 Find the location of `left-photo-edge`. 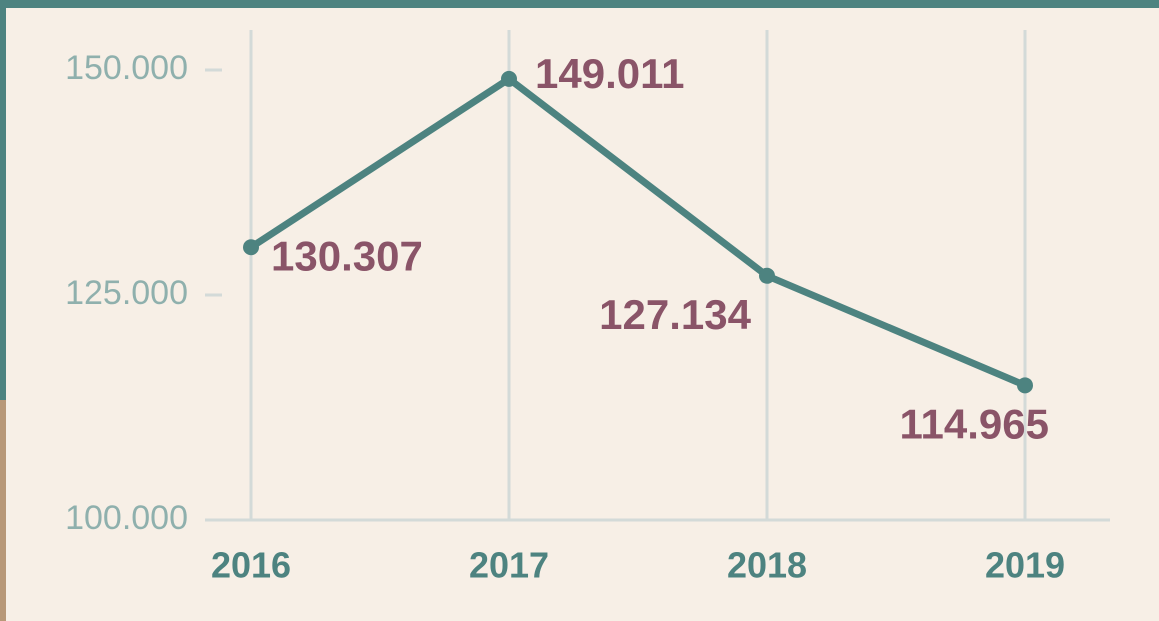

left-photo-edge is located at coordinates (3, 510).